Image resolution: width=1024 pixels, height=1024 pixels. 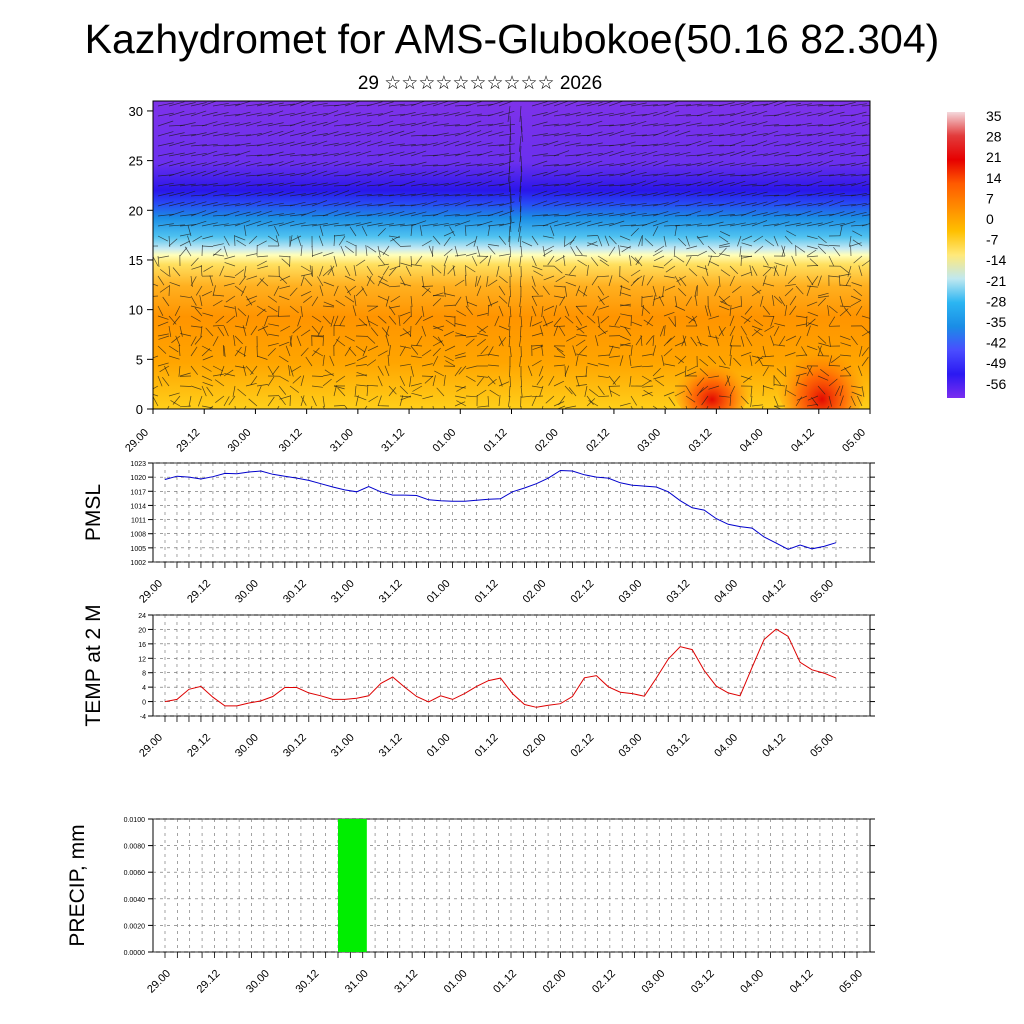 What do you see at coordinates (439, 746) in the screenshot?
I see `time-tick-label: 01.00` at bounding box center [439, 746].